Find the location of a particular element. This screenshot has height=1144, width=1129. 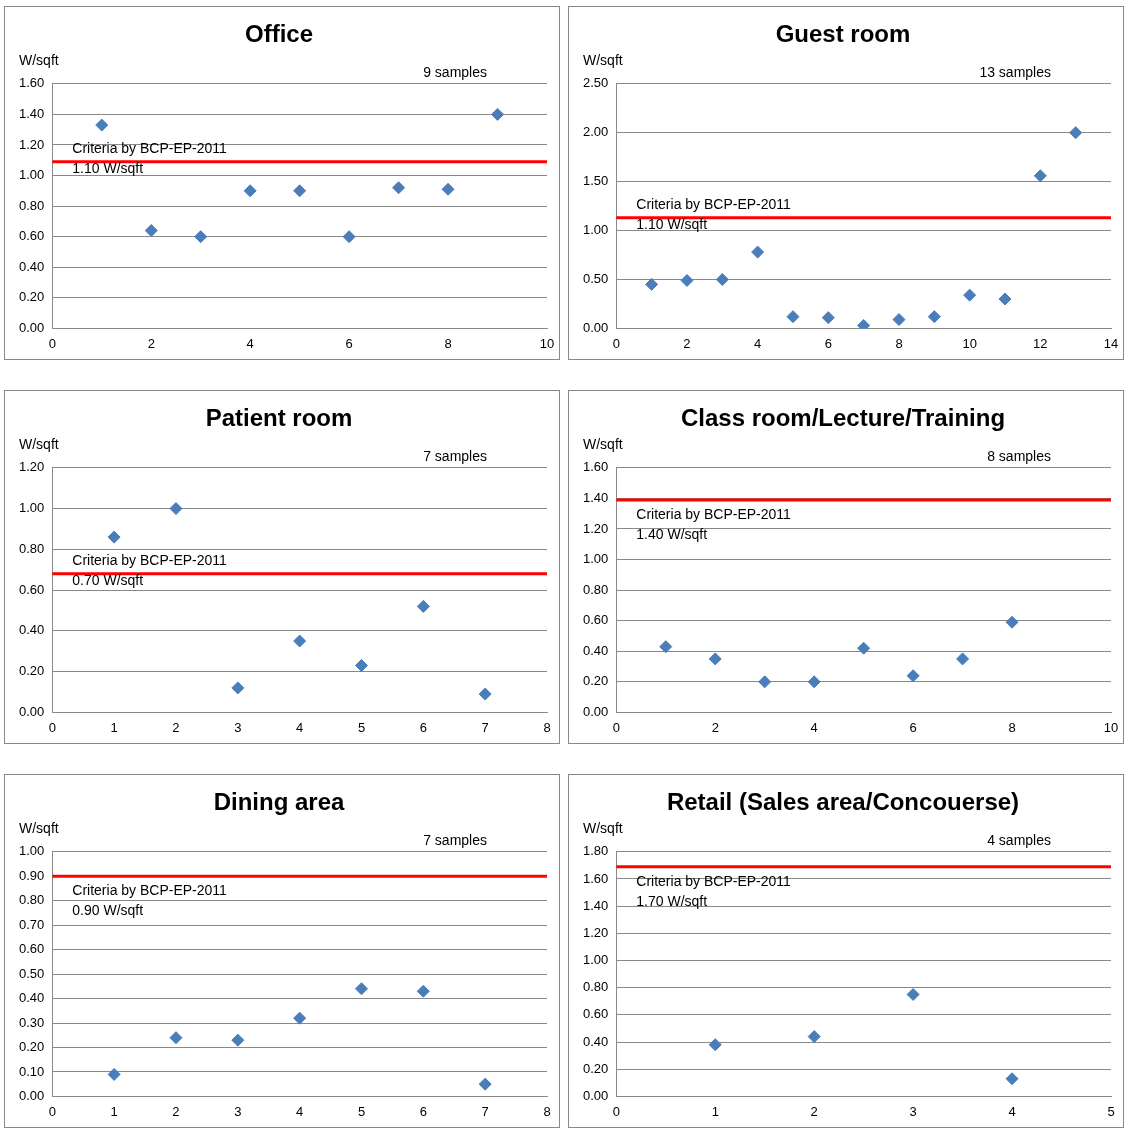

y-tick-label: 1.80 is located at coordinates (595, 851).